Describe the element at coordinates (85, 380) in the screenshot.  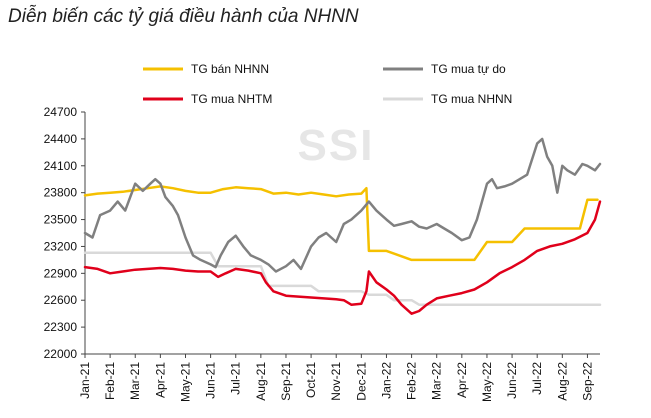
I see `x-tick-label: Jan-21` at that location.